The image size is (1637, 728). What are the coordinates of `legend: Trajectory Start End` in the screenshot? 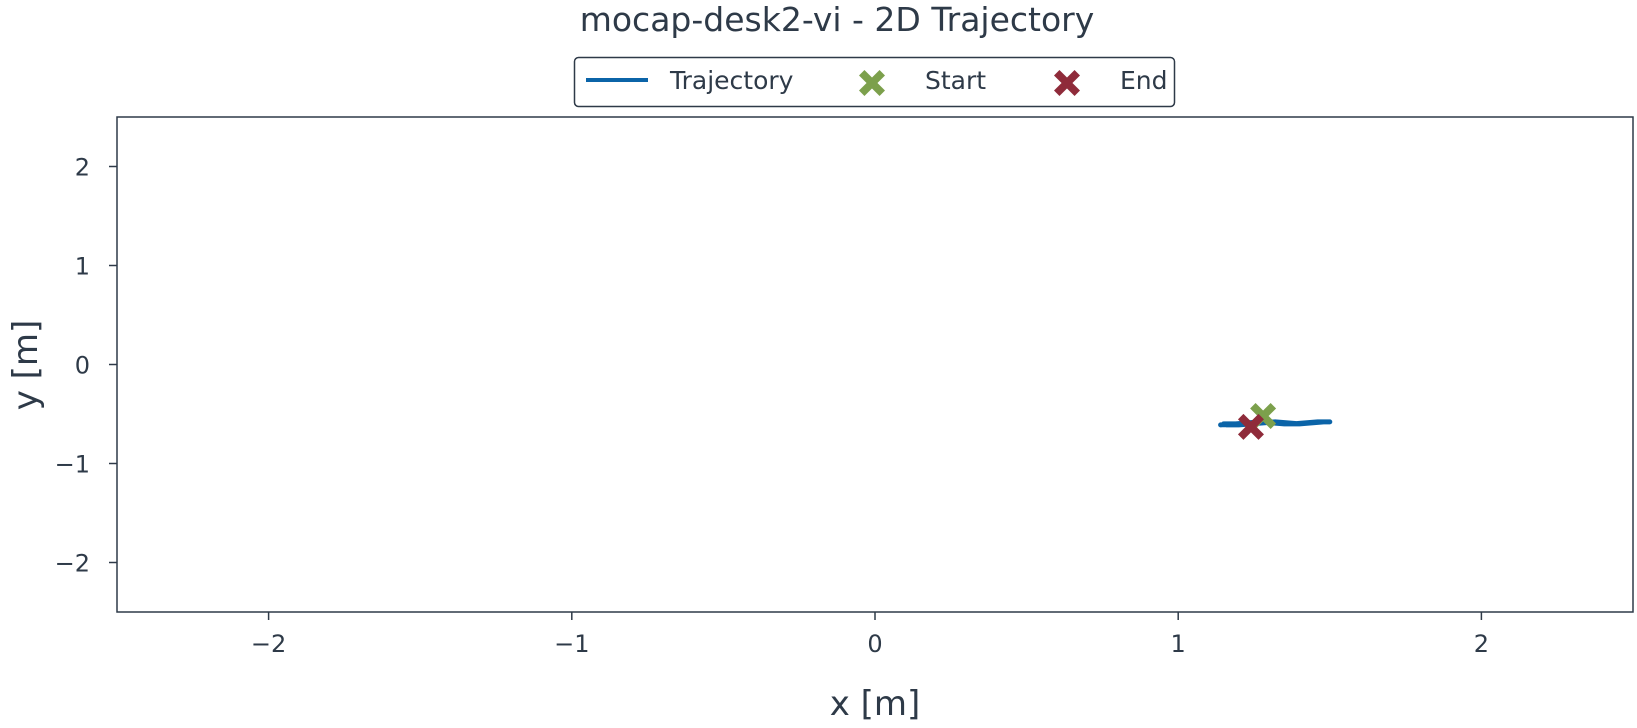 It's located at (874, 82).